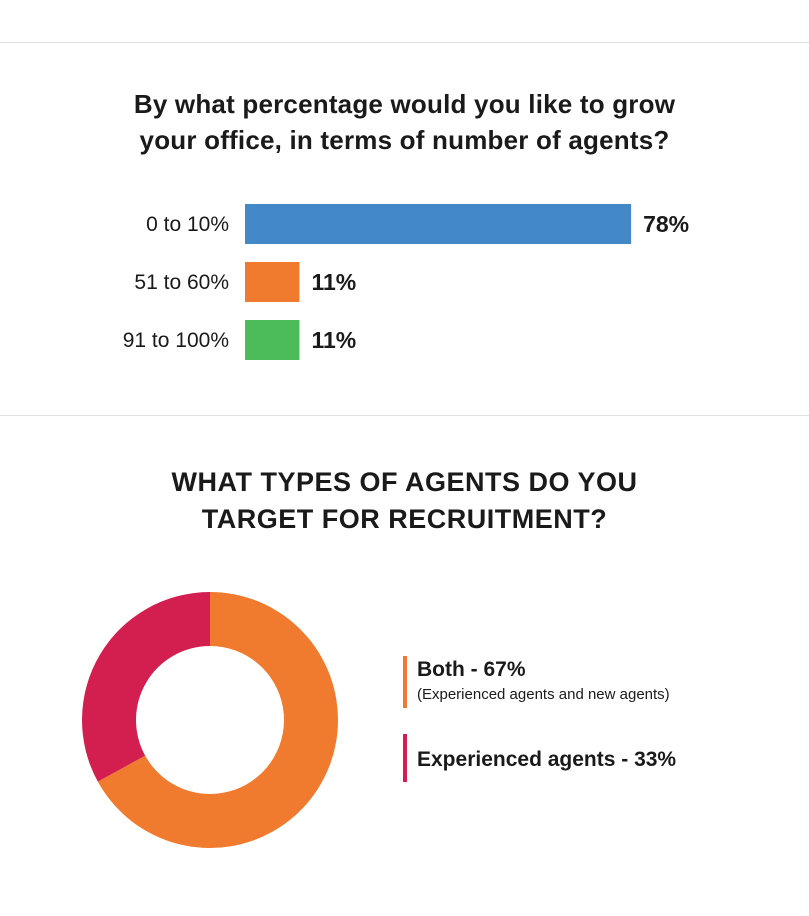 Image resolution: width=809 pixels, height=916 pixels. Describe the element at coordinates (471, 669) in the screenshot. I see `legend-label-both: Both - 67%` at that location.